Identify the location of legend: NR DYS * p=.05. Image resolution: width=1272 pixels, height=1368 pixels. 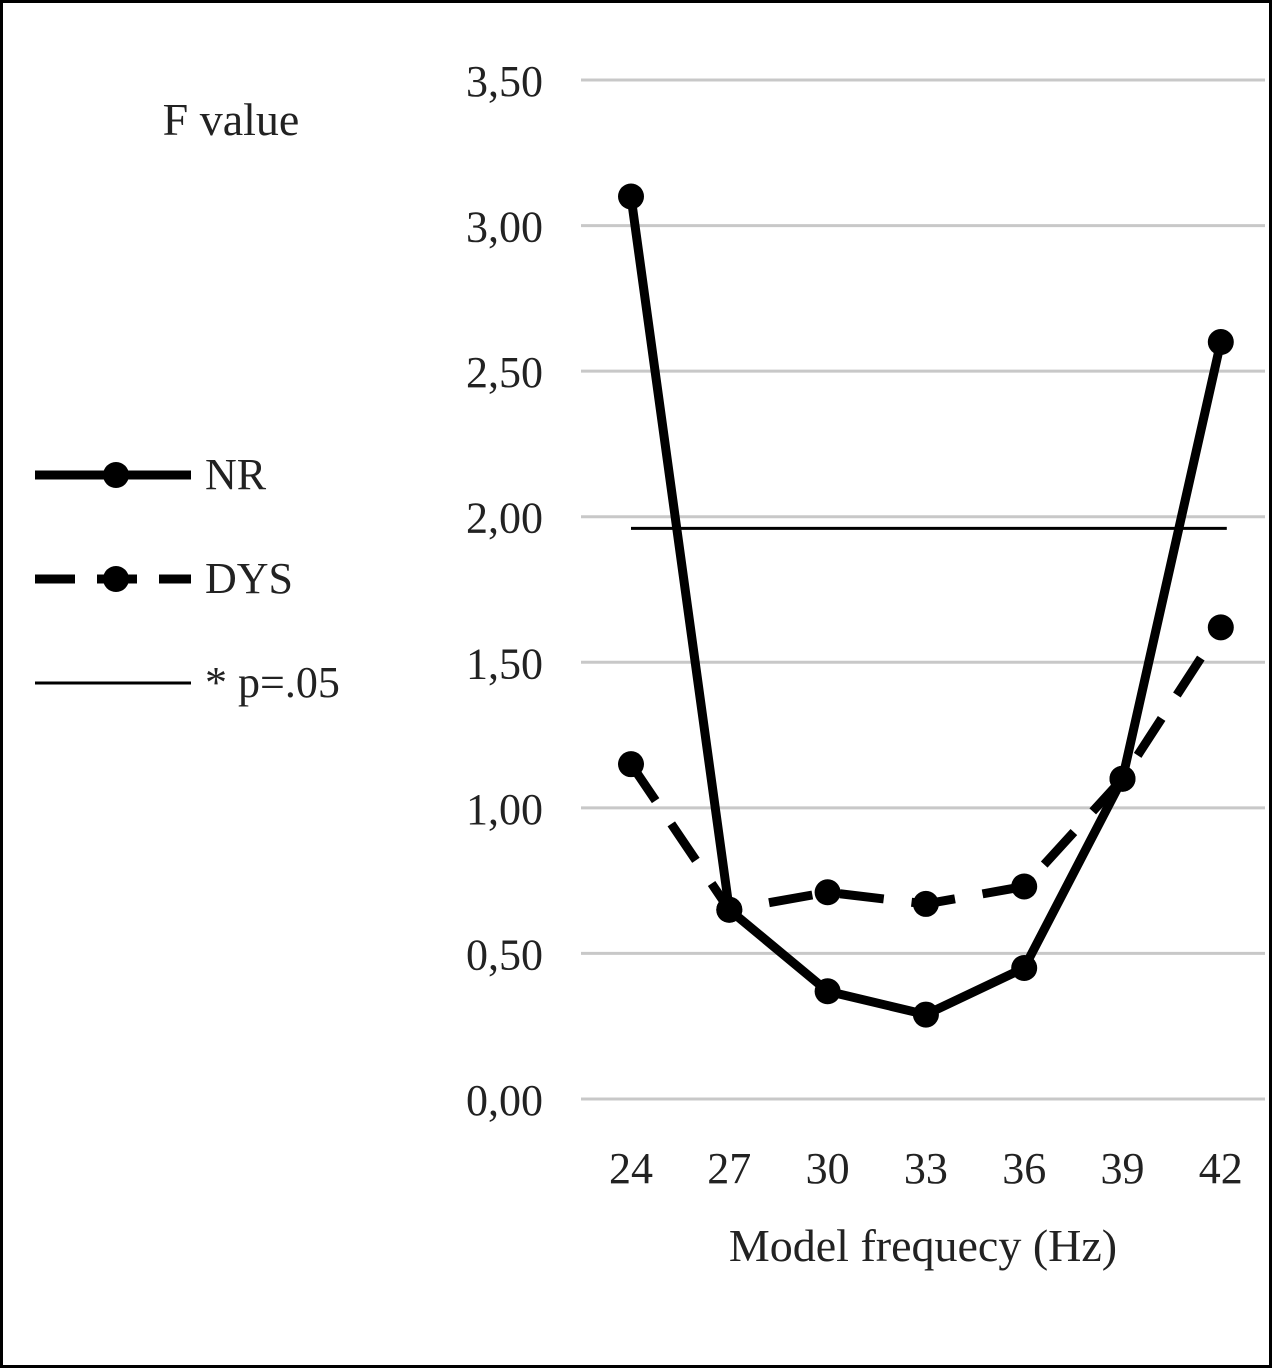
(187, 578).